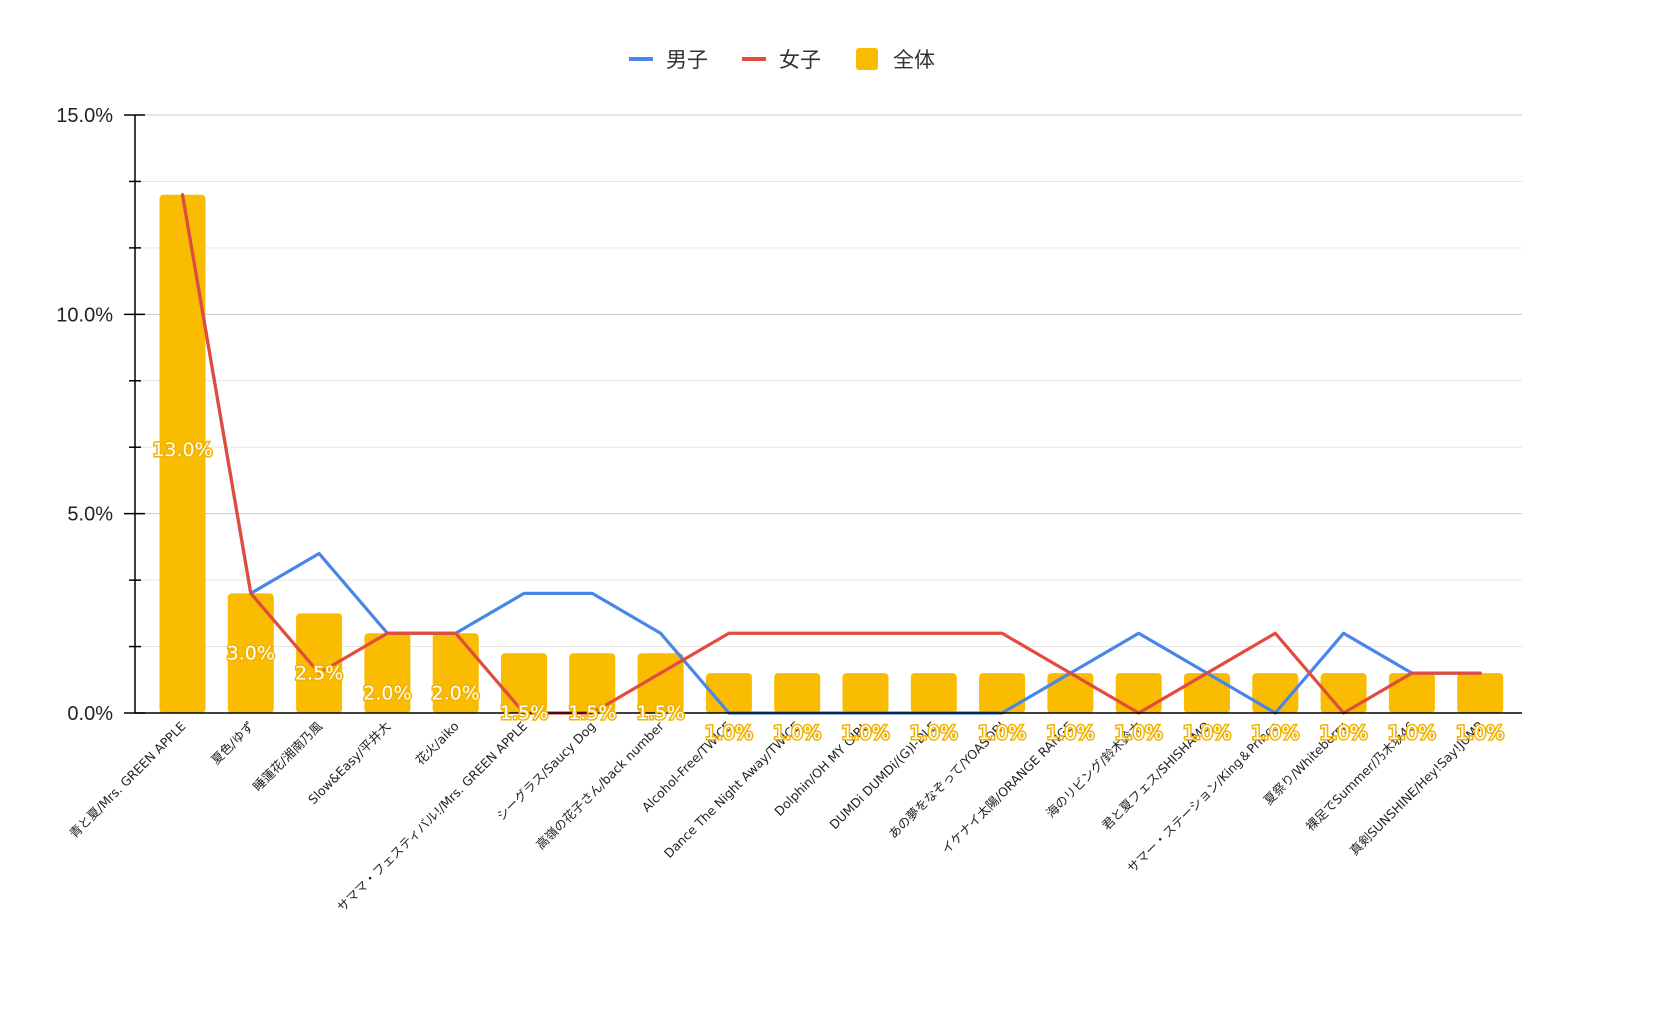  I want to click on legend-label: 男子, so click(687, 60).